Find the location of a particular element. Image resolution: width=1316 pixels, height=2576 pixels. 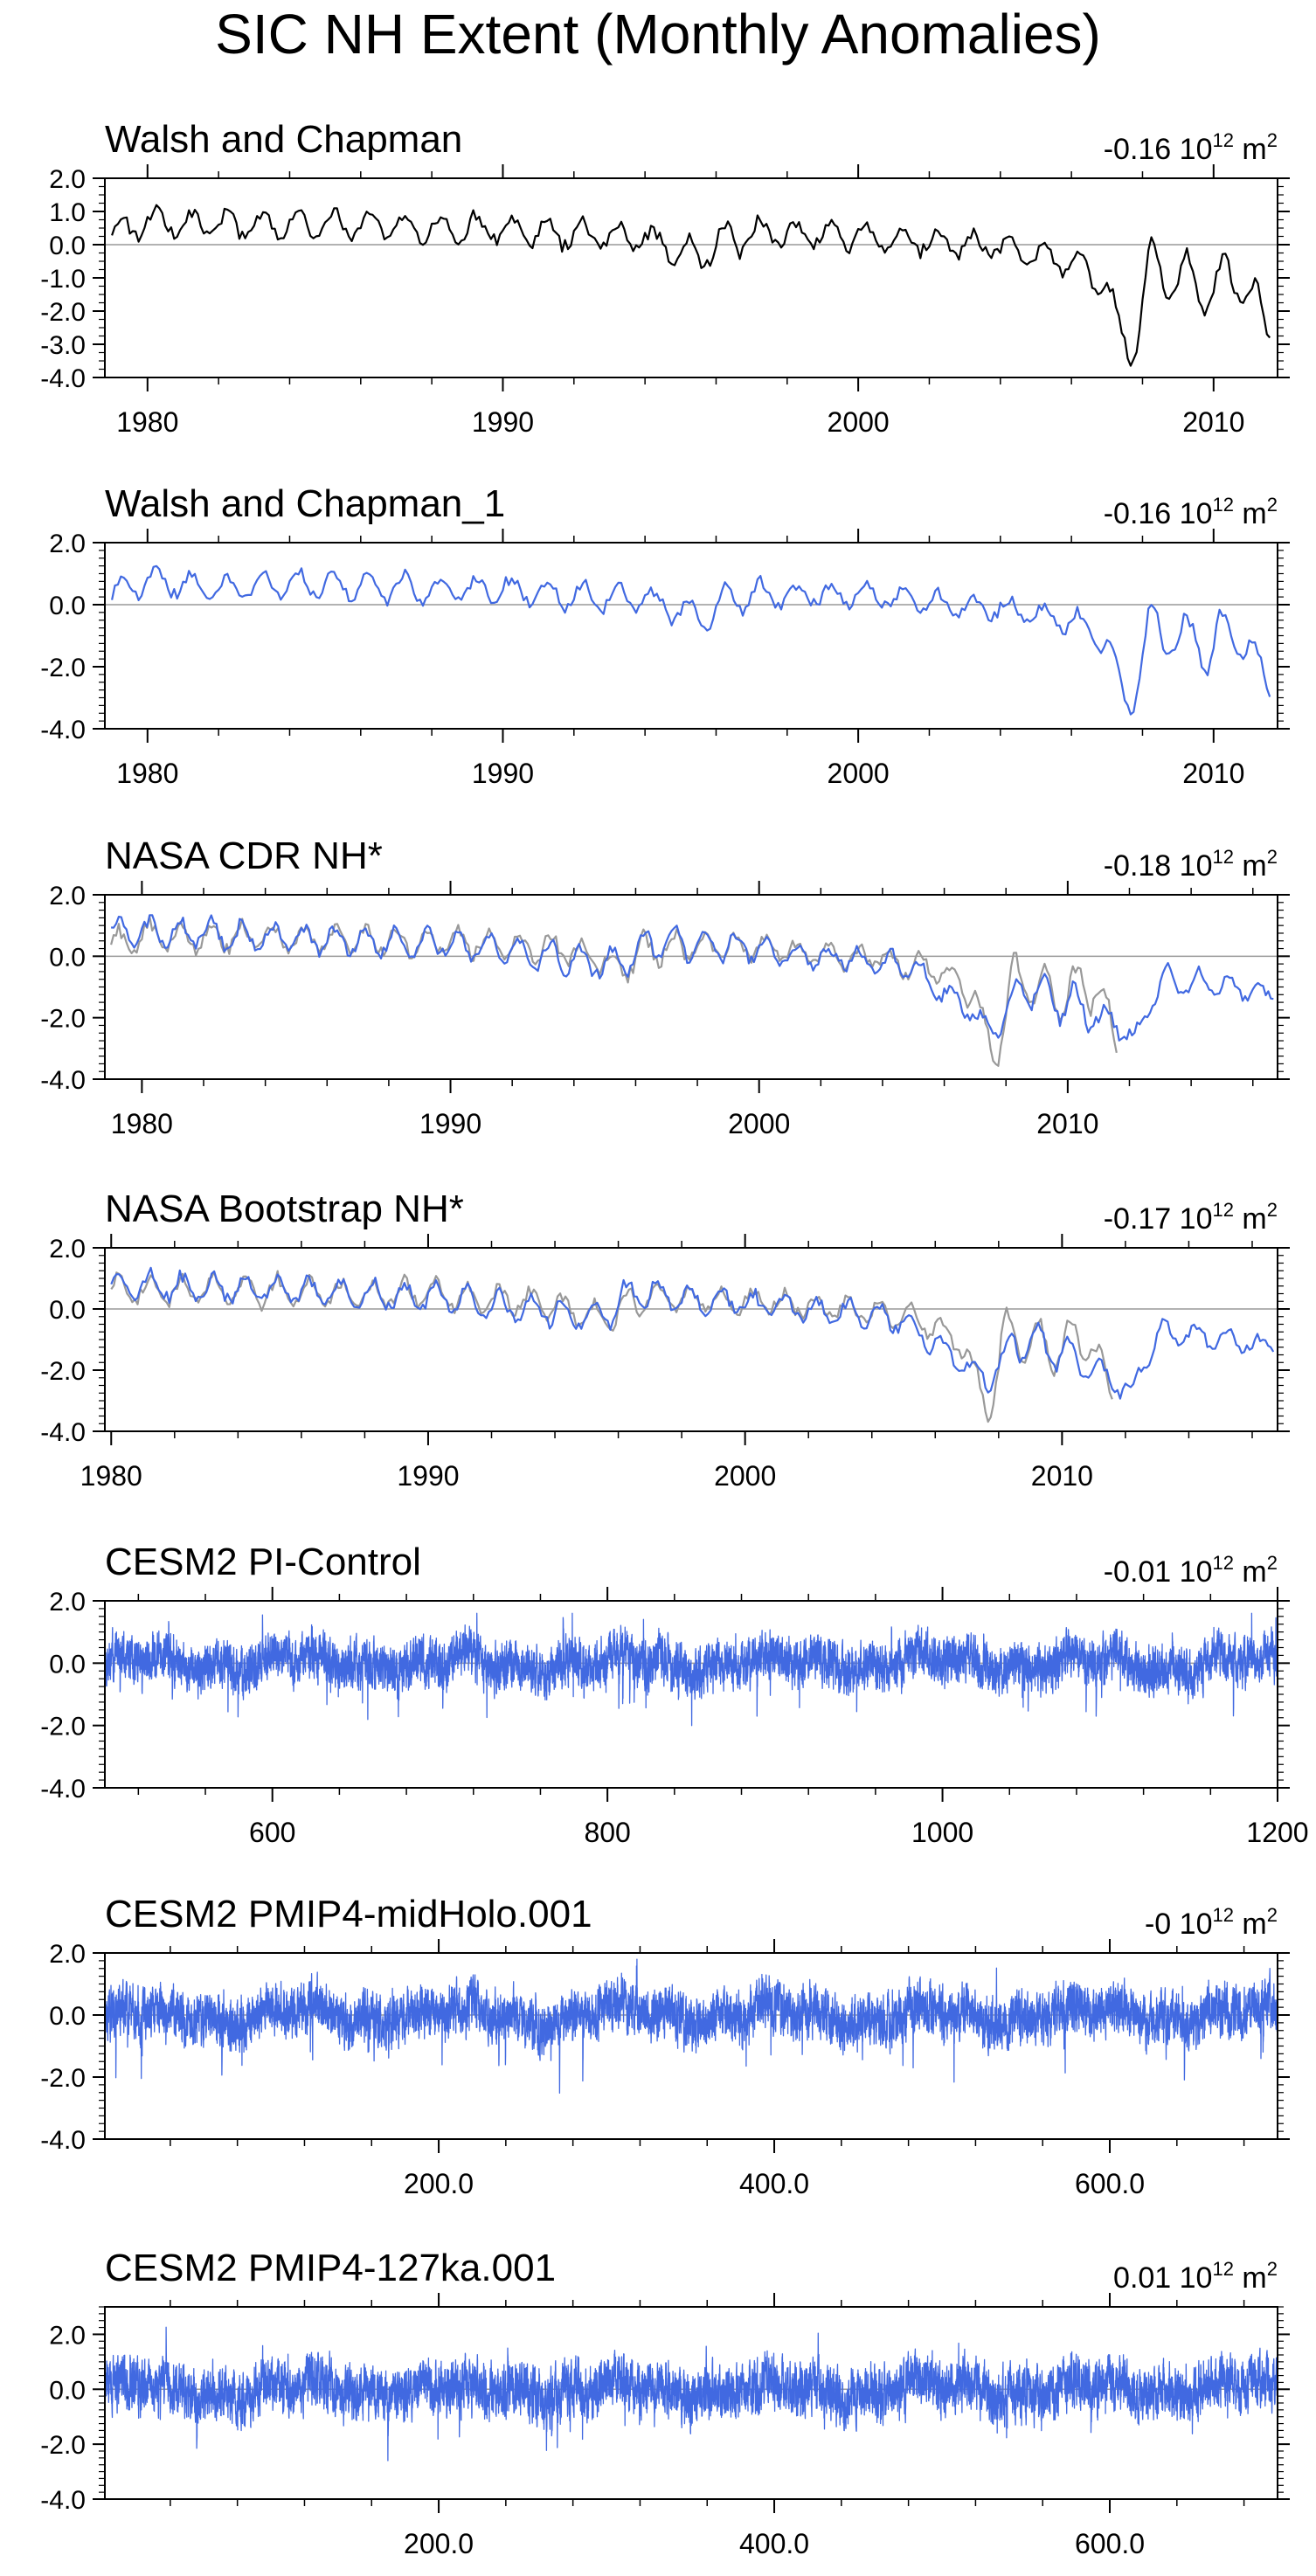

panel-title: Walsh and Chapman is located at coordinates (283, 139).